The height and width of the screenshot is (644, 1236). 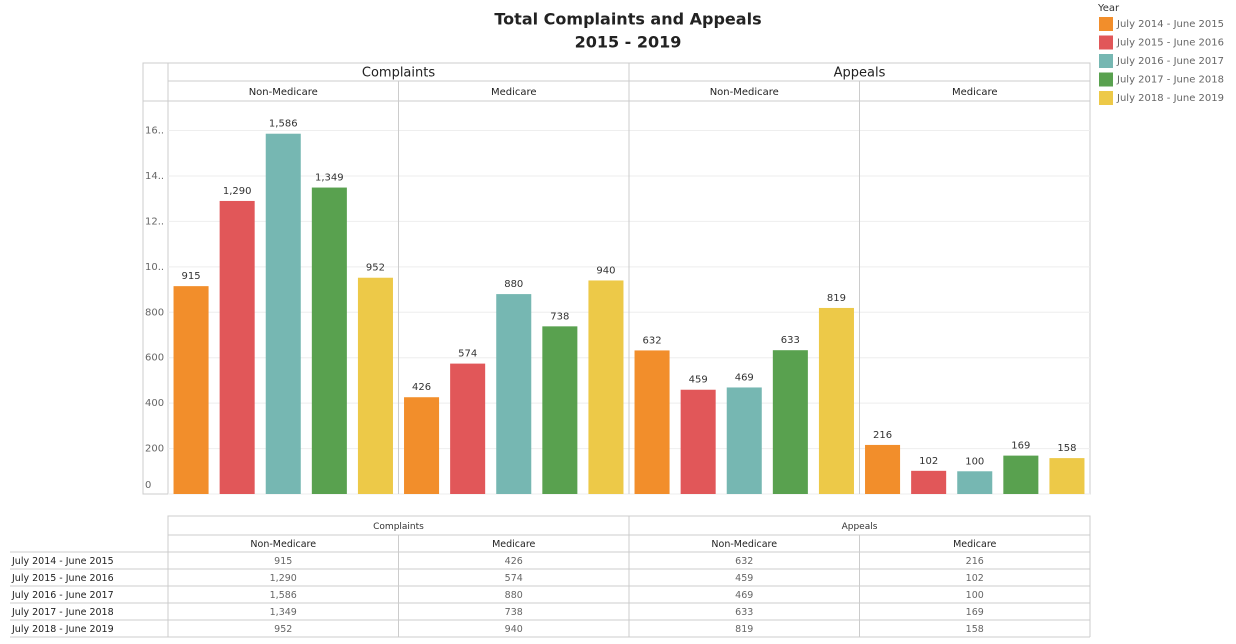 What do you see at coordinates (1170, 80) in the screenshot?
I see `legend-label: July 2017 - June 2018` at bounding box center [1170, 80].